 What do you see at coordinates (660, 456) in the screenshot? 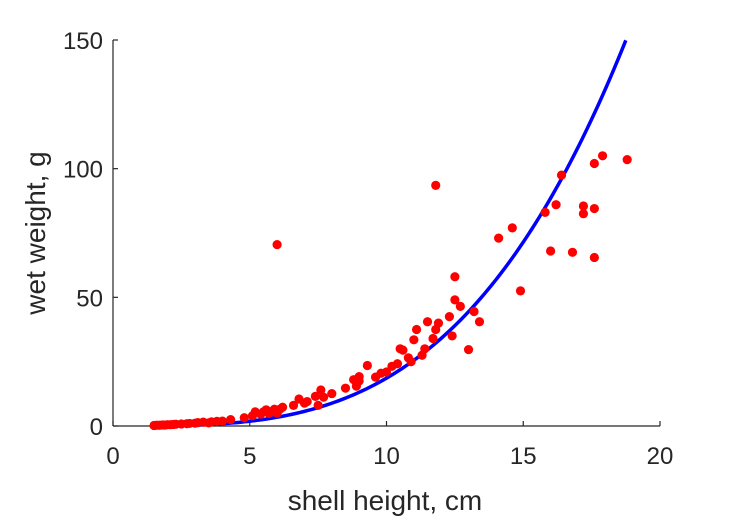
I see `x-tick-label: 20` at bounding box center [660, 456].